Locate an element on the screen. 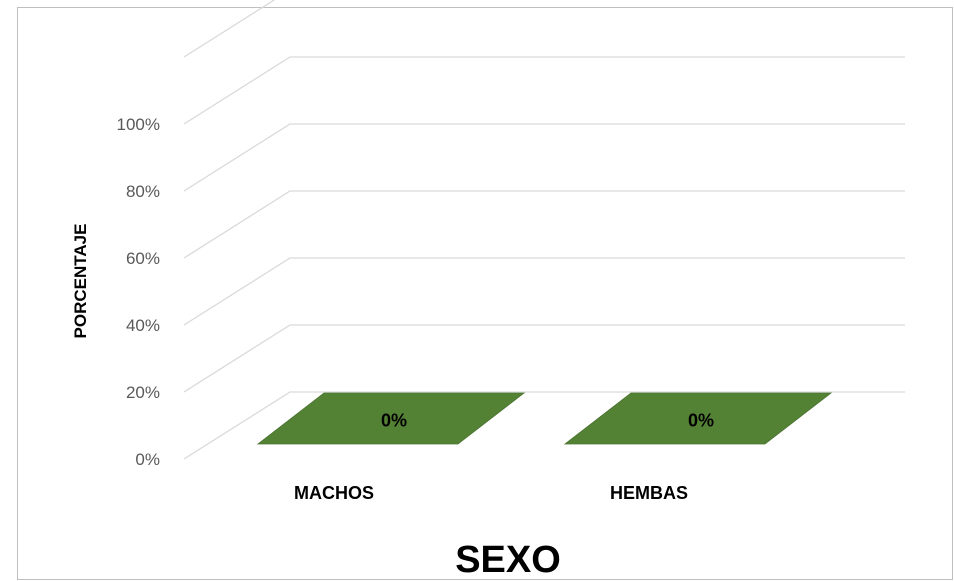 Image resolution: width=954 pixels, height=581 pixels. data-label-hembas: 0% is located at coordinates (701, 421).